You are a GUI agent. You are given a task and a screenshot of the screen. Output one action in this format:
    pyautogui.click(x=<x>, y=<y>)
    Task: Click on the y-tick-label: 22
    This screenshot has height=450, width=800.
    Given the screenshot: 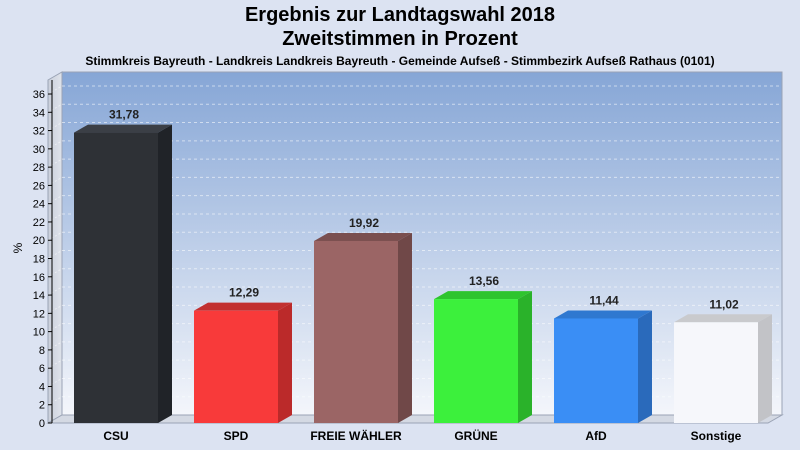 What is the action you would take?
    pyautogui.click(x=39, y=223)
    